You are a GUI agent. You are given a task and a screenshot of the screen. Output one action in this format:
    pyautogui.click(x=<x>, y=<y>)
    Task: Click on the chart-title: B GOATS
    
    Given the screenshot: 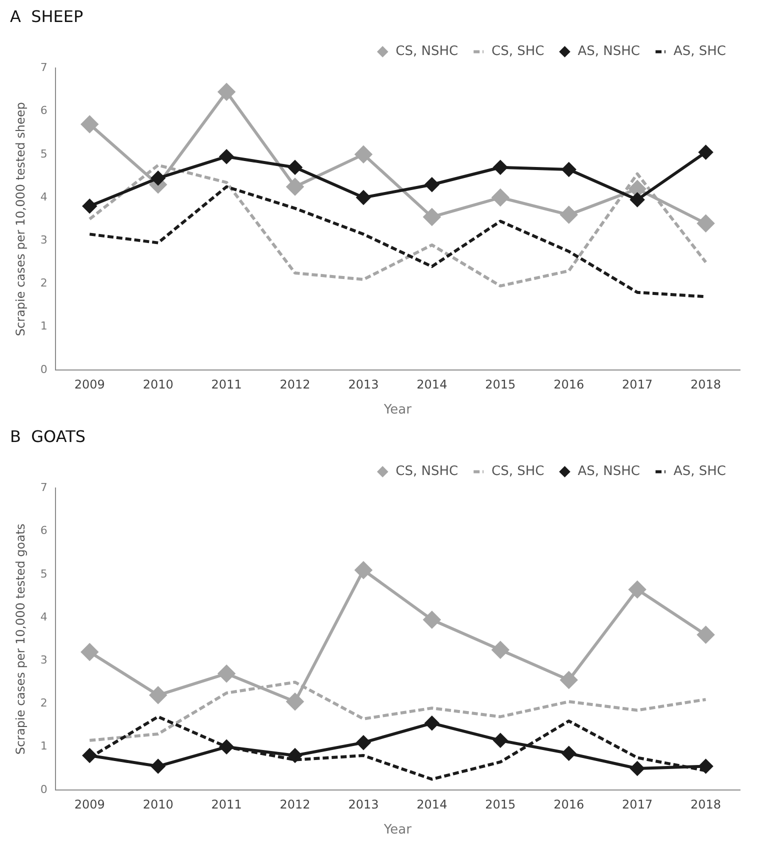 What is the action you would take?
    pyautogui.click(x=48, y=436)
    